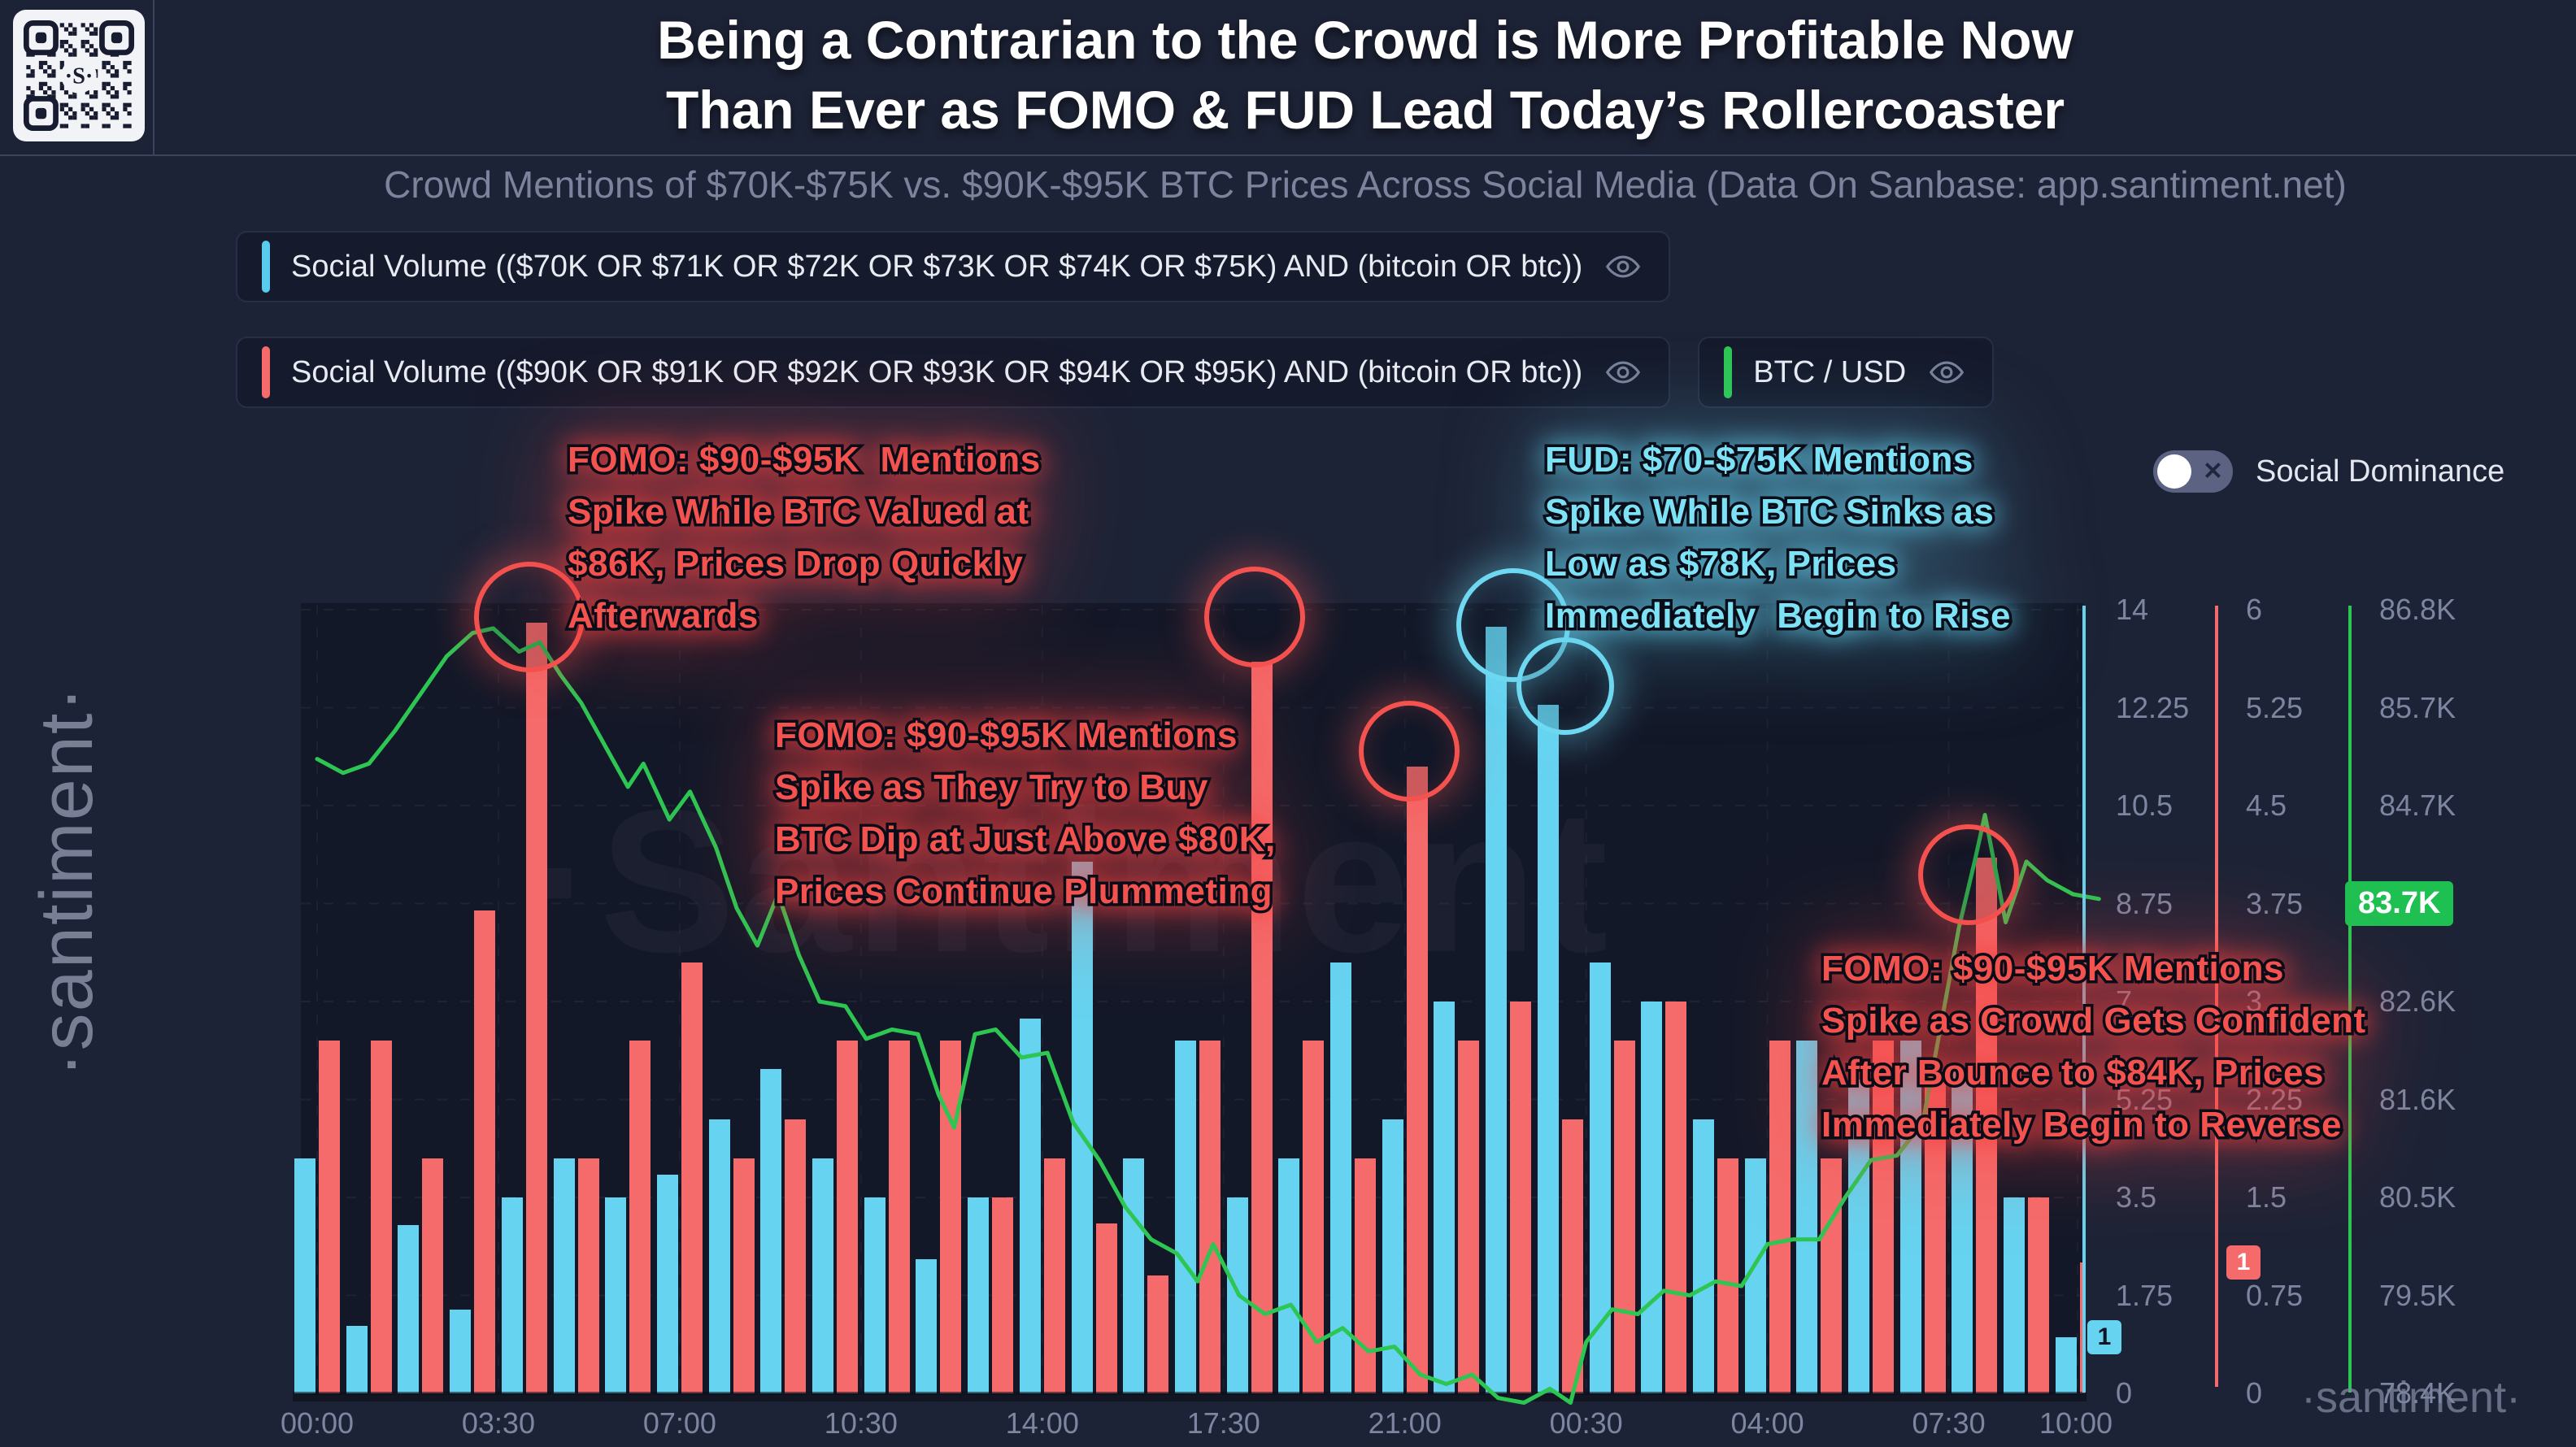  I want to click on social-dominance-label: Social Dominance, so click(2381, 471).